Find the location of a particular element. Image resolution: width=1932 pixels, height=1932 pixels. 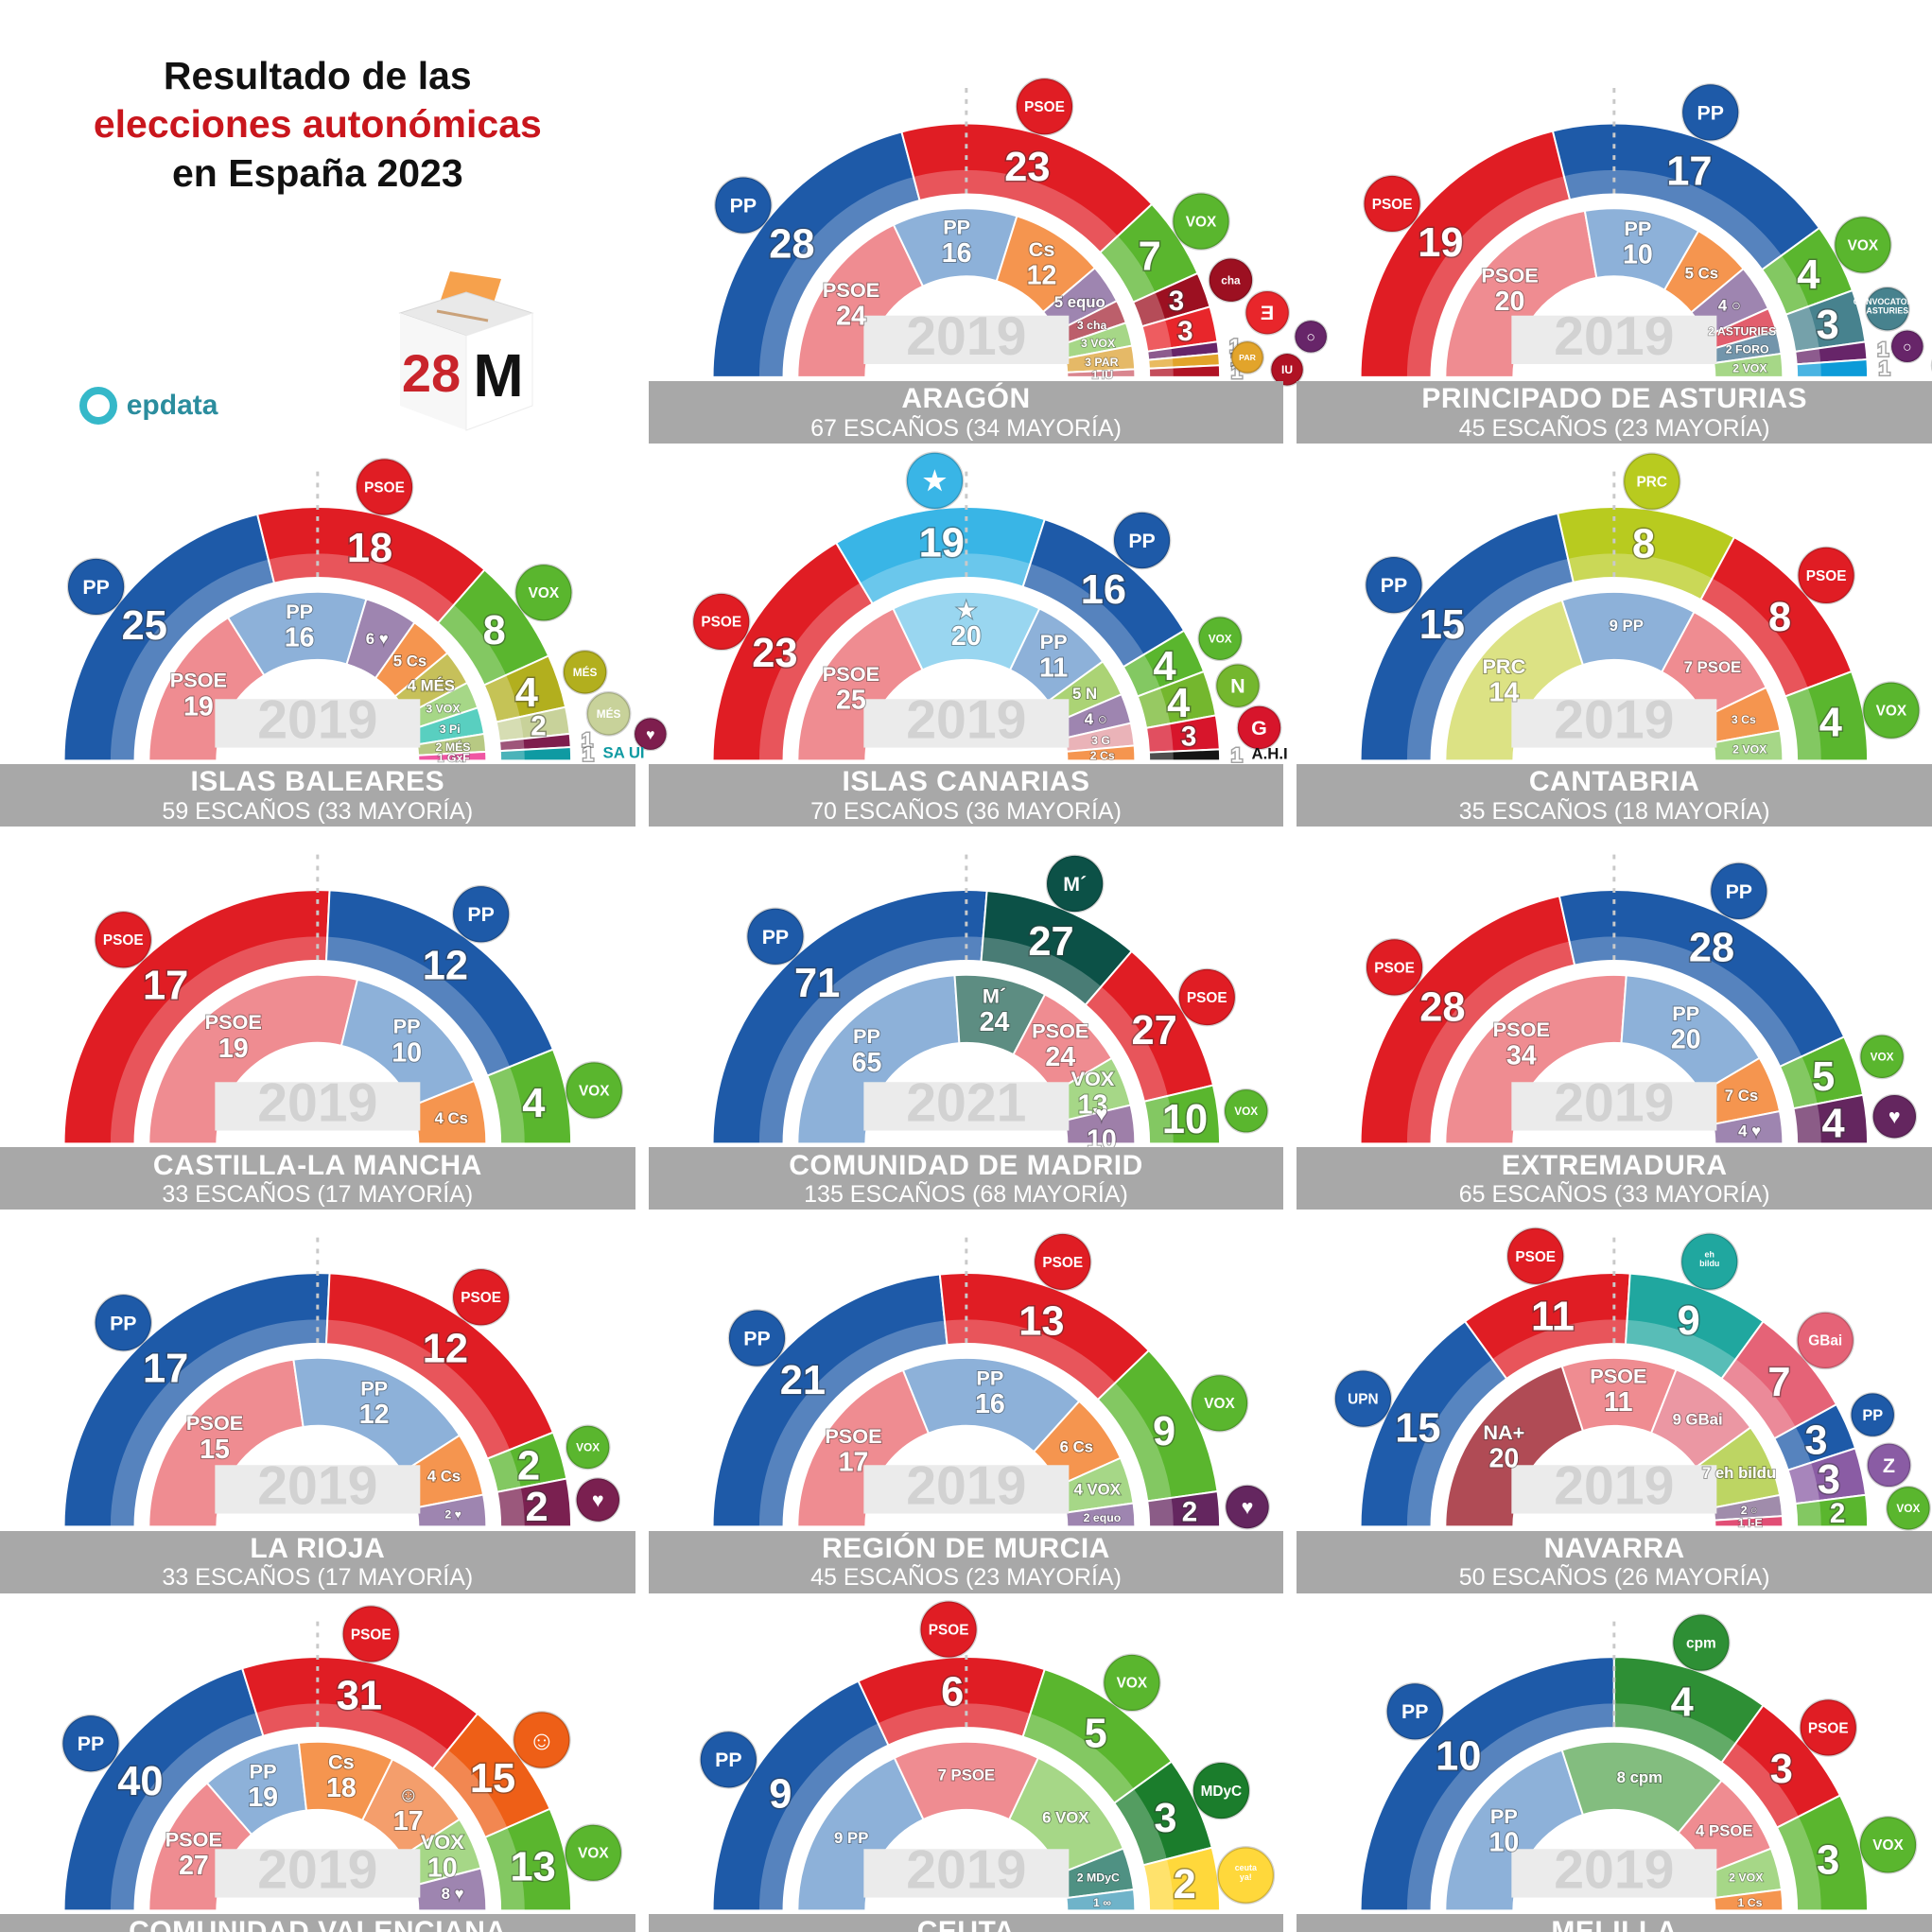

chart-caption: ARAGÓN 67 ESCAÑOS (34 MAYORÍA) is located at coordinates (966, 412).